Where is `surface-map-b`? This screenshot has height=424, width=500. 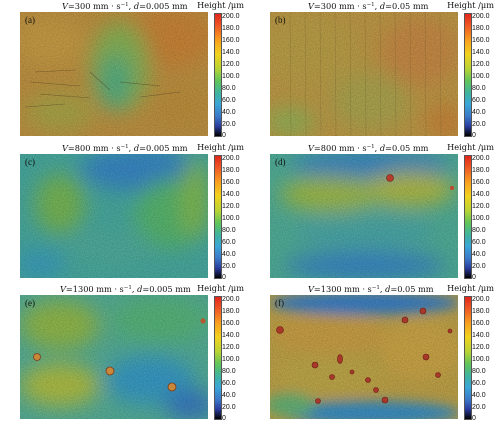
surface-map-b is located at coordinates (364, 74).